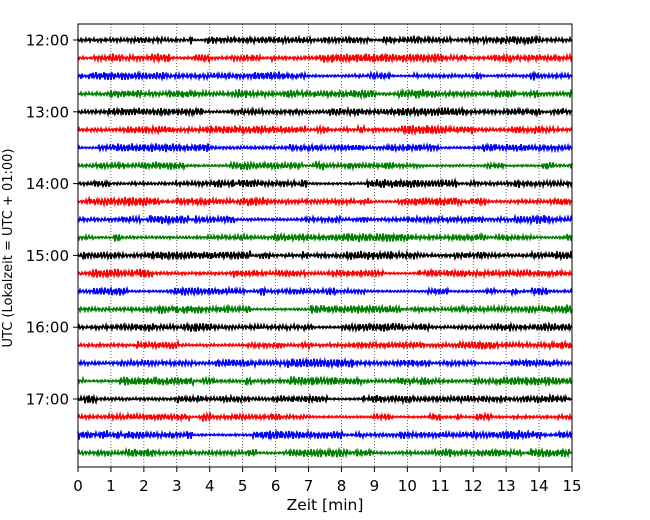 The image size is (650, 520). Describe the element at coordinates (111, 486) in the screenshot. I see `x-tick-label: 1` at that location.